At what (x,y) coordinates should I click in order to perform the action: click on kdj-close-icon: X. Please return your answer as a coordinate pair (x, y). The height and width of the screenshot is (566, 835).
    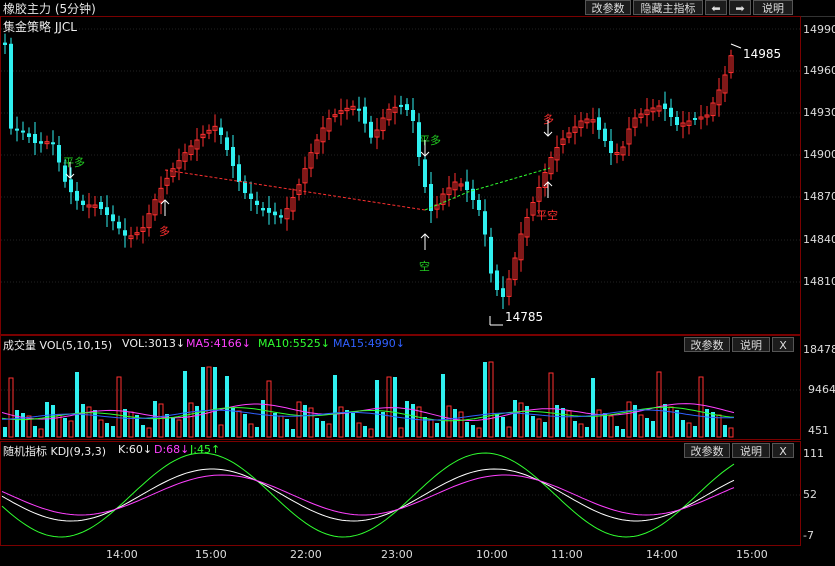
    Looking at the image, I should click on (783, 450).